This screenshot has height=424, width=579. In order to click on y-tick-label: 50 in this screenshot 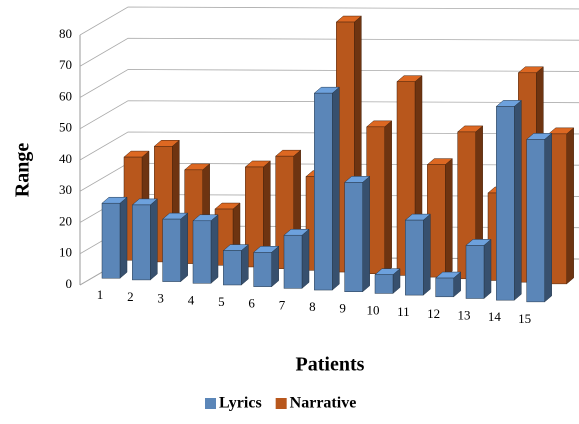, I will do `click(65, 127)`.